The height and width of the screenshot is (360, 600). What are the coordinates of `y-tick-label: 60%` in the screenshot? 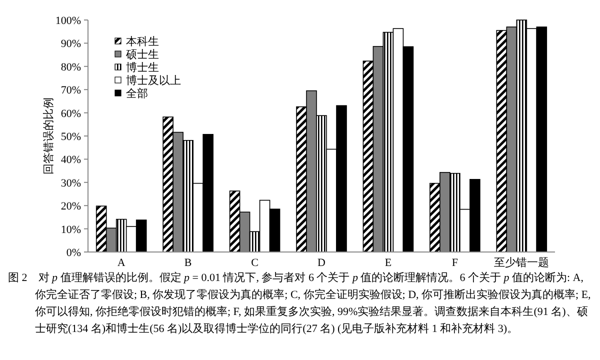 It's located at (70, 114).